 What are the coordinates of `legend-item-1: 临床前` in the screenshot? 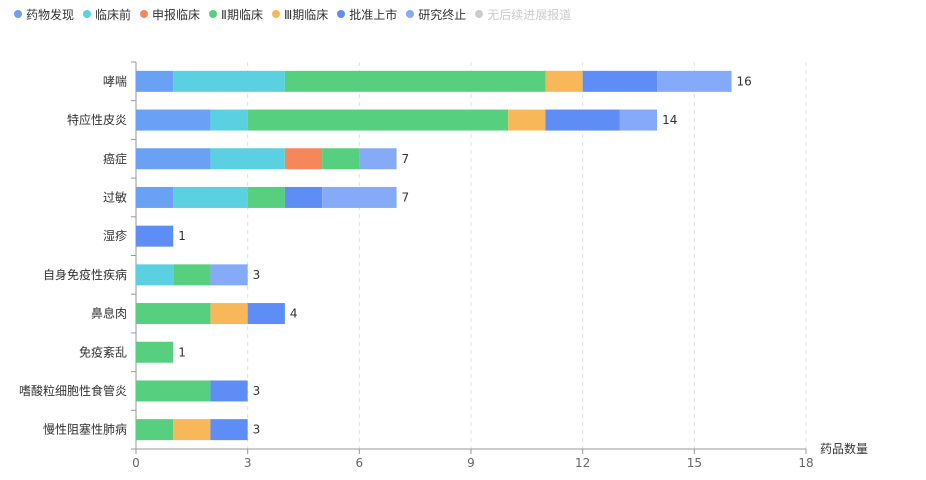 It's located at (107, 14).